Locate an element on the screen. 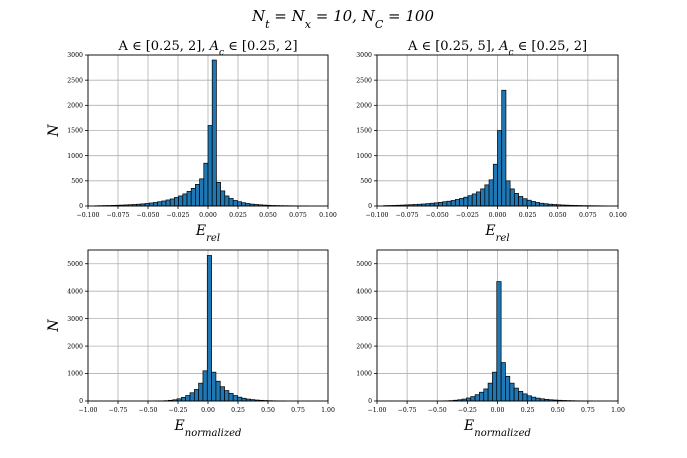 The height and width of the screenshot is (458, 687). x-tick-label: 0.75 is located at coordinates (588, 410).